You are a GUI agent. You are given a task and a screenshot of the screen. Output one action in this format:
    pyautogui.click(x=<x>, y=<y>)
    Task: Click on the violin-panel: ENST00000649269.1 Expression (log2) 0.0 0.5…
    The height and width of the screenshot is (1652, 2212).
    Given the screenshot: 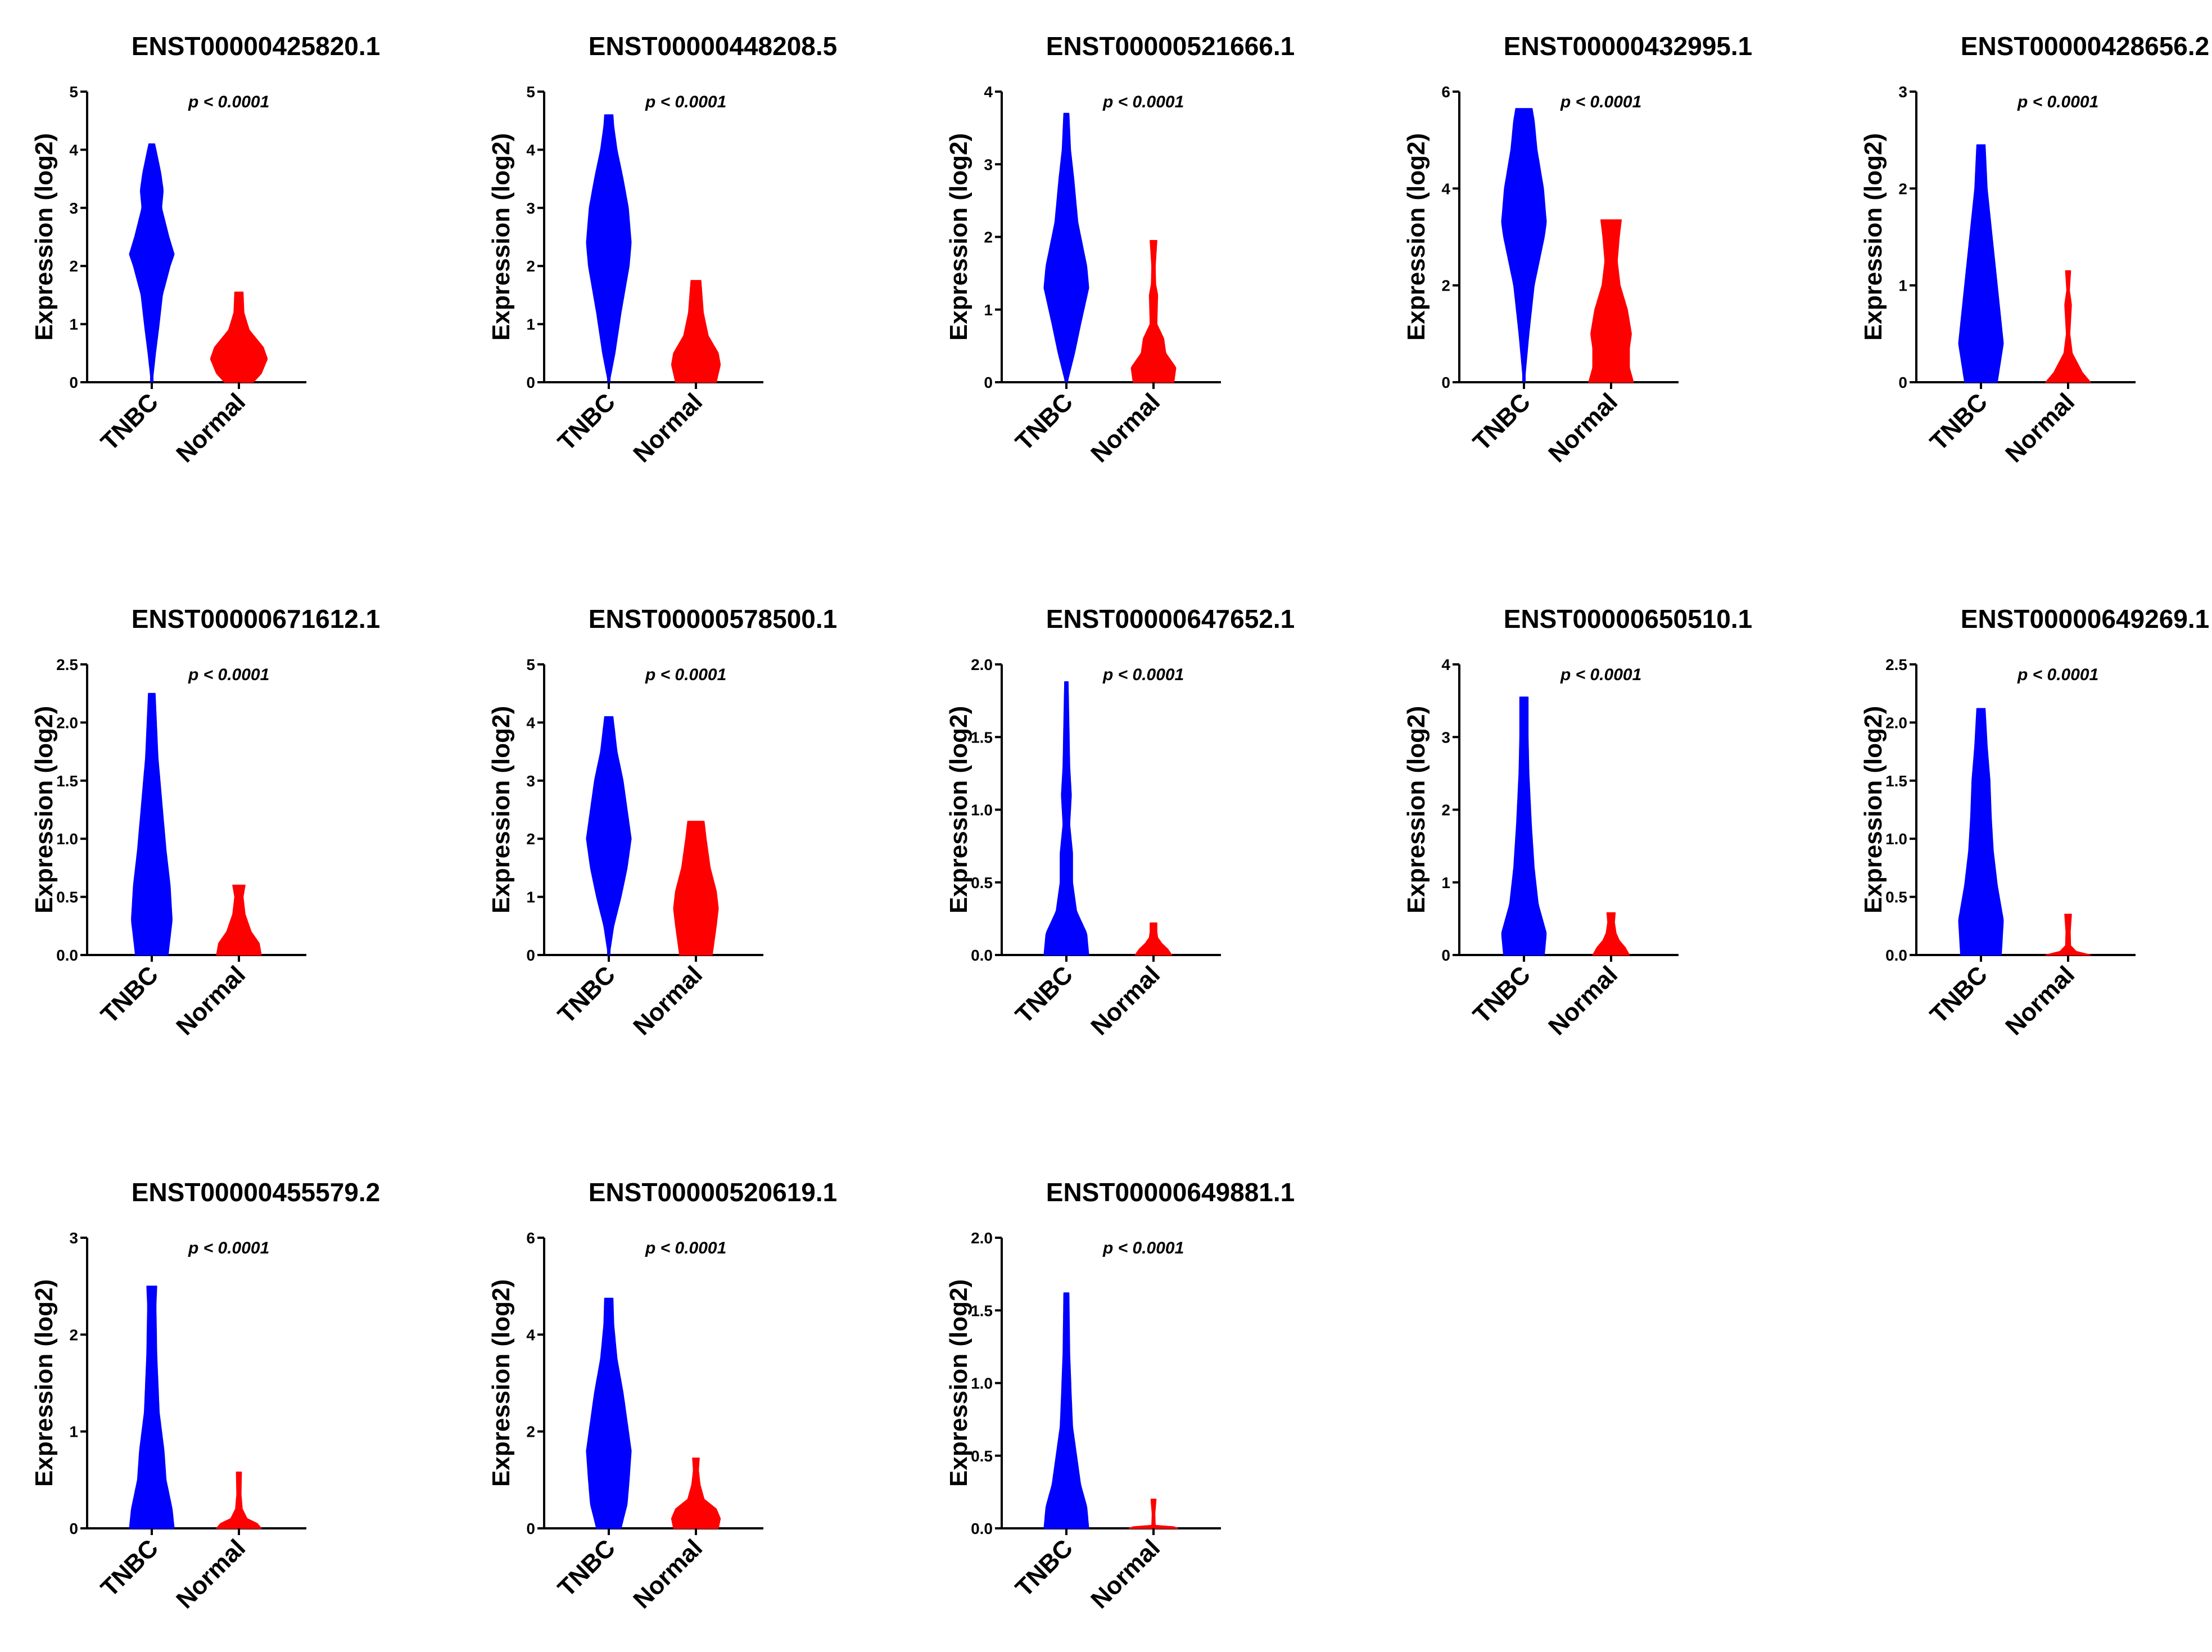 What is the action you would take?
    pyautogui.click(x=2034, y=822)
    